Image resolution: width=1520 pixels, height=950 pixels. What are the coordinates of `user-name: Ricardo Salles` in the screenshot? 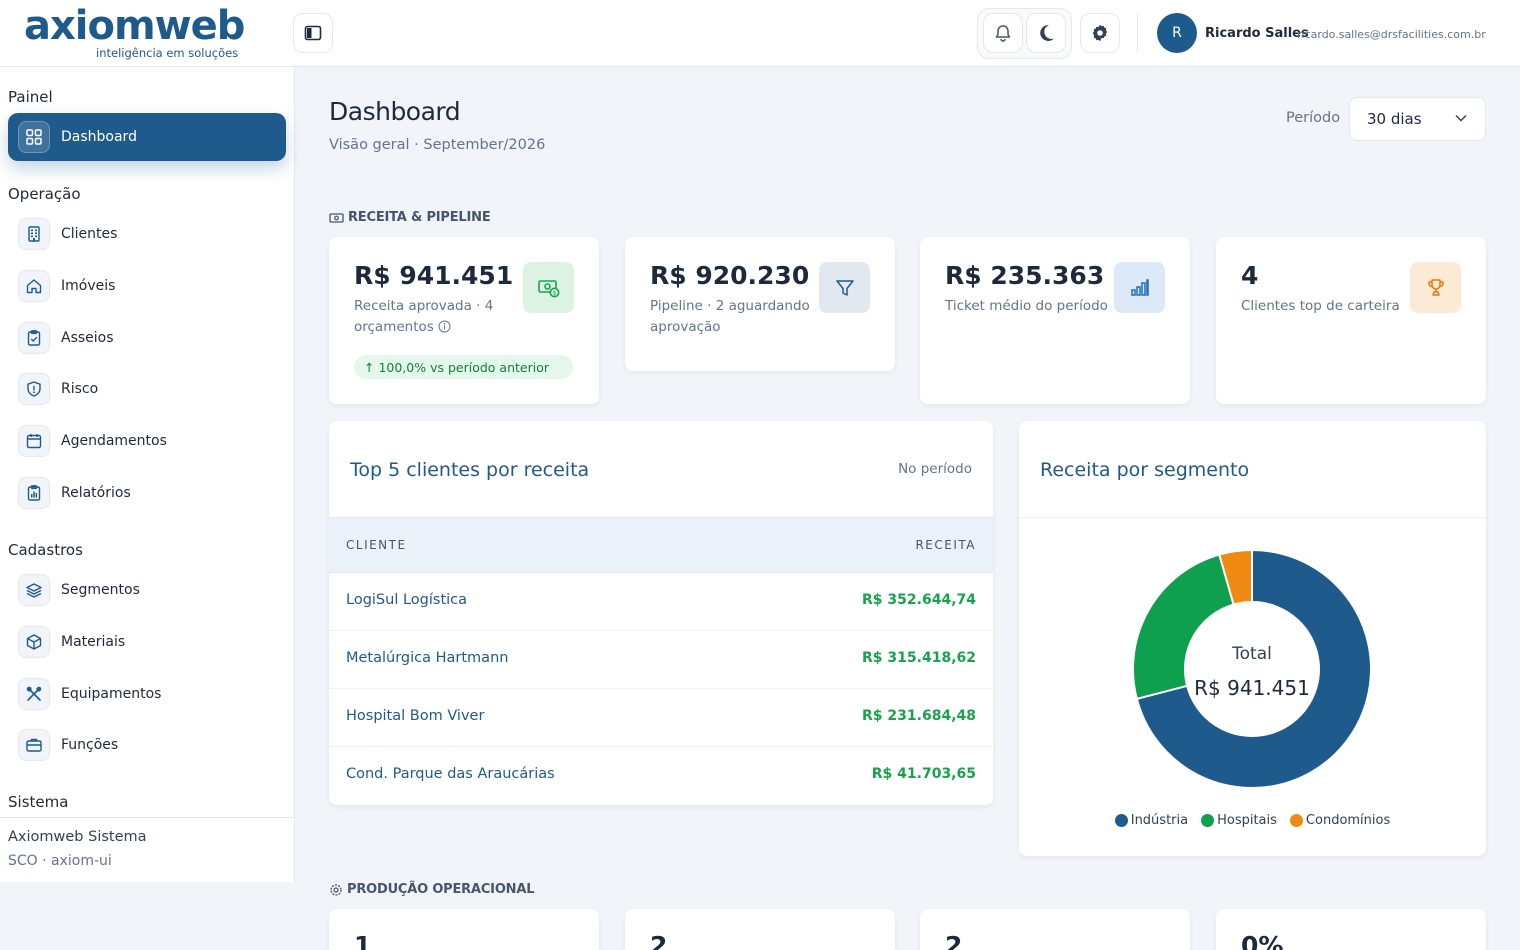 It's located at (1257, 33).